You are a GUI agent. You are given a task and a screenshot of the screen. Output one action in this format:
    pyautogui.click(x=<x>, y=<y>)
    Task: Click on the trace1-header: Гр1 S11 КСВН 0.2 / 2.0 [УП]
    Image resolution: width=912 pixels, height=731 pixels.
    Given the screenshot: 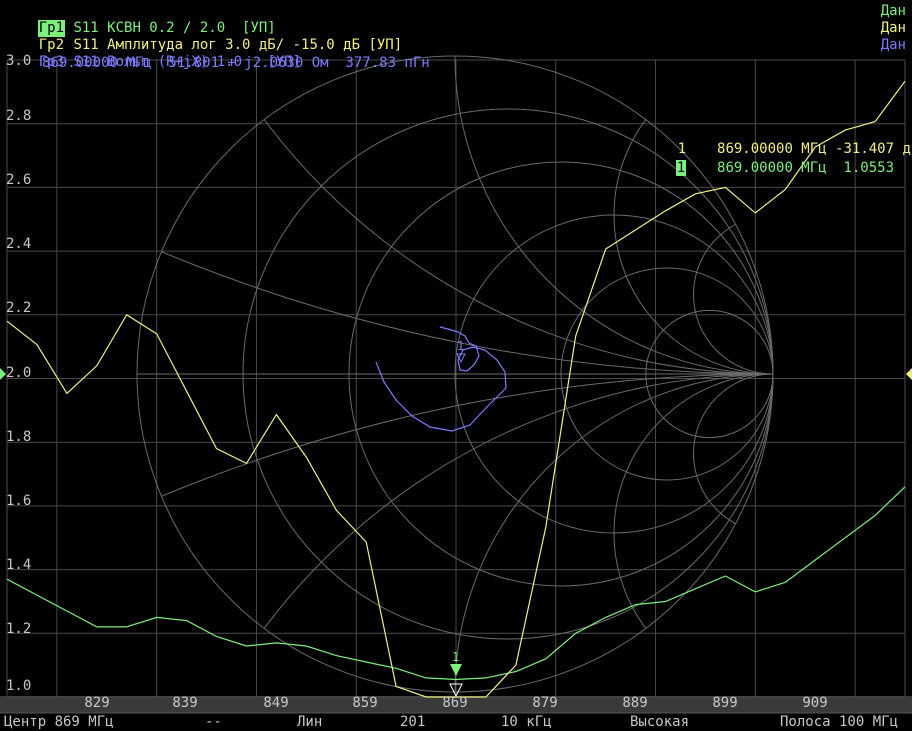 What is the action you would take?
    pyautogui.click(x=140, y=20)
    